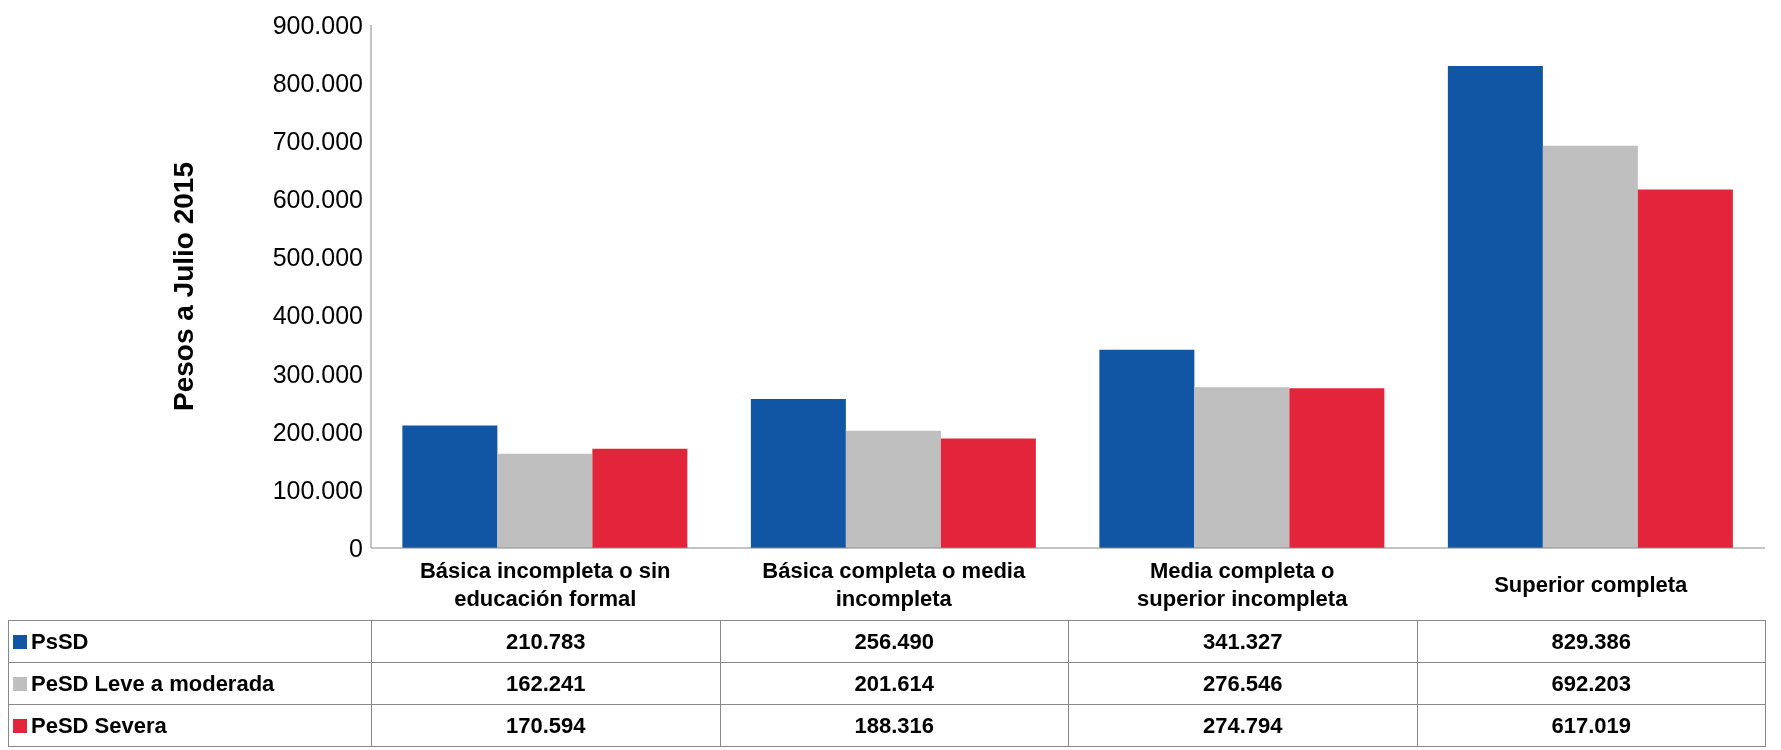 This screenshot has width=1781, height=750. Describe the element at coordinates (1242, 641) in the screenshot. I see `data-label: 341.327` at that location.